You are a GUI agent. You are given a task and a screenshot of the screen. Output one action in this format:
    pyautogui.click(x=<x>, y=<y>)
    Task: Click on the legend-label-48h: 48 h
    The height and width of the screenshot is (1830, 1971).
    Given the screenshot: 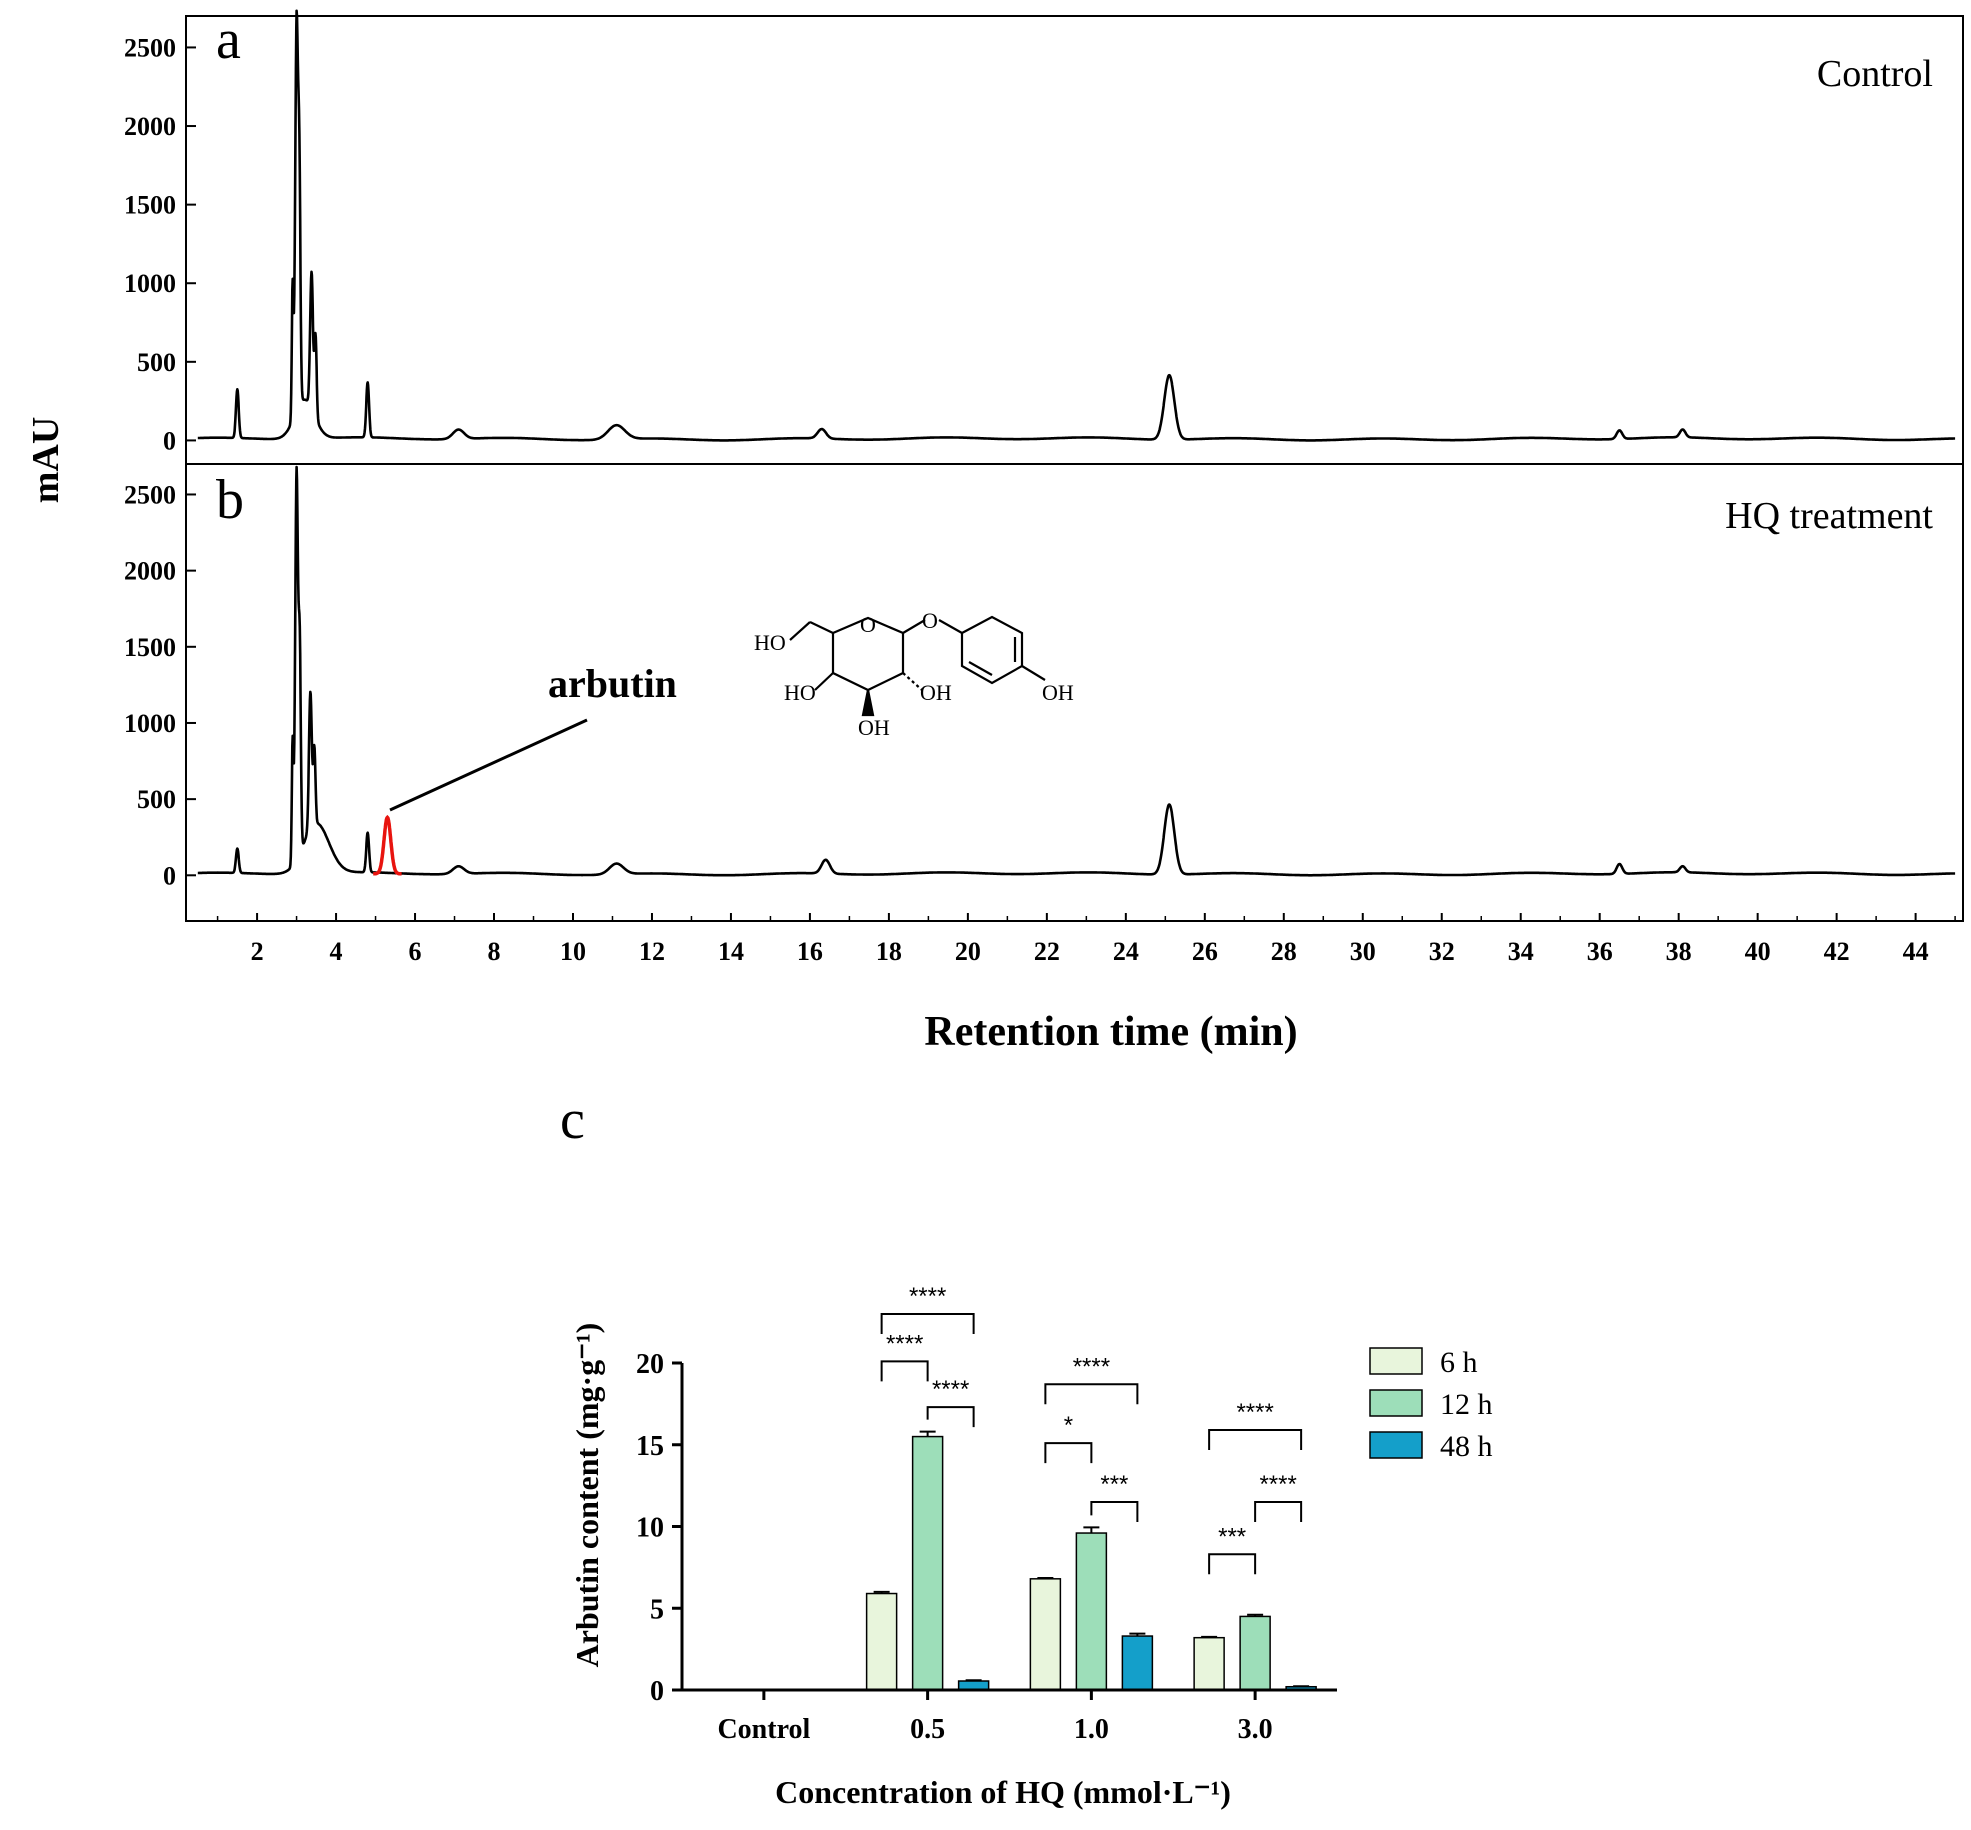 What is the action you would take?
    pyautogui.click(x=1466, y=1446)
    